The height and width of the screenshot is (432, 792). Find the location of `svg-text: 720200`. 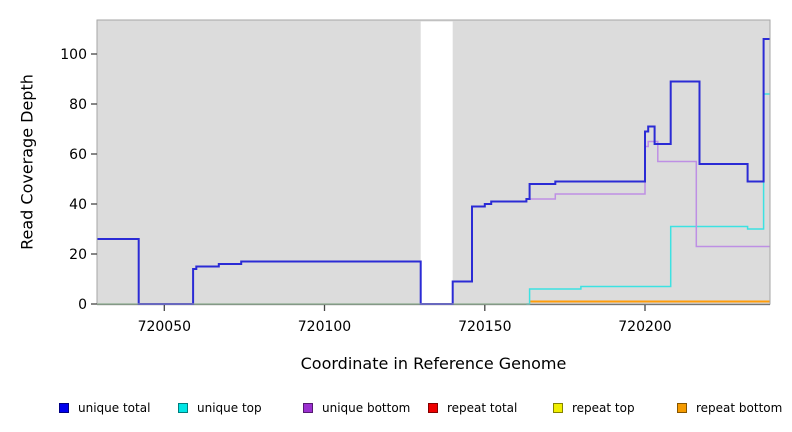

svg-text: 720200 is located at coordinates (644, 327).